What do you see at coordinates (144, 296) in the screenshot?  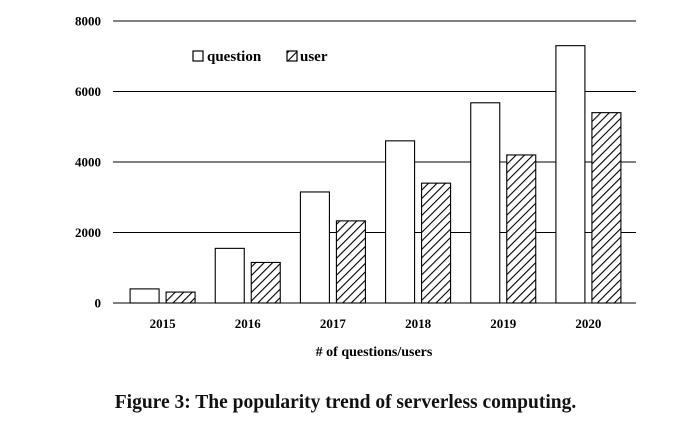 I see `bar-question-2015` at bounding box center [144, 296].